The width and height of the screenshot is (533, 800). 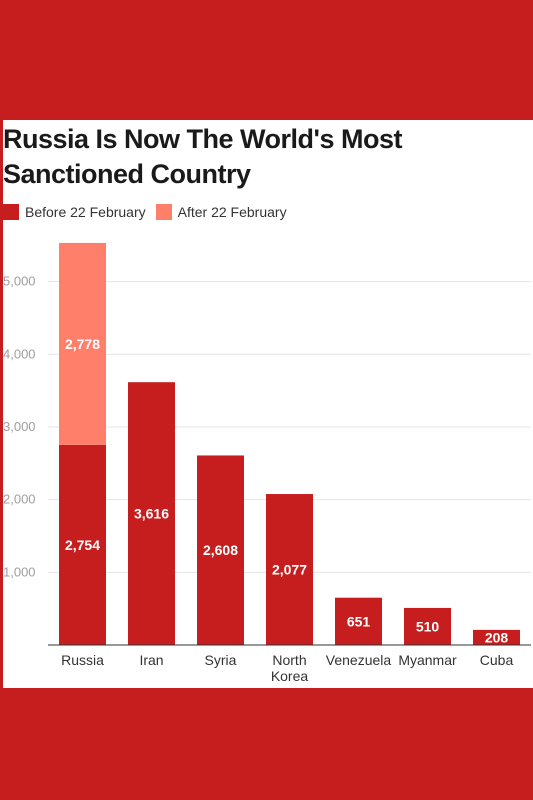 I want to click on x-category-label-myanmar: Myanmar, so click(x=427, y=660).